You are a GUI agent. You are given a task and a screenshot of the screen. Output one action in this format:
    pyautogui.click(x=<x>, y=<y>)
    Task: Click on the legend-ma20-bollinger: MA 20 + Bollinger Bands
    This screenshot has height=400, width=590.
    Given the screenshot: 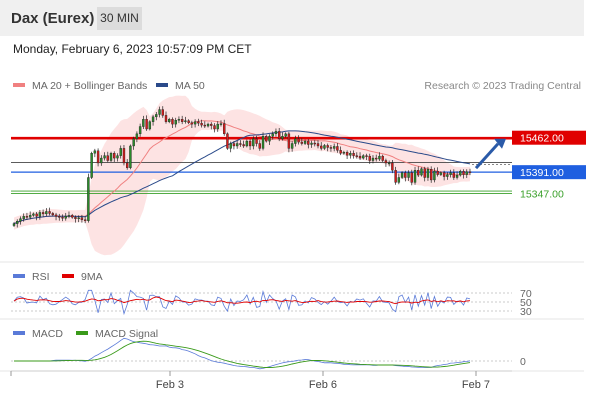 What is the action you would take?
    pyautogui.click(x=80, y=86)
    